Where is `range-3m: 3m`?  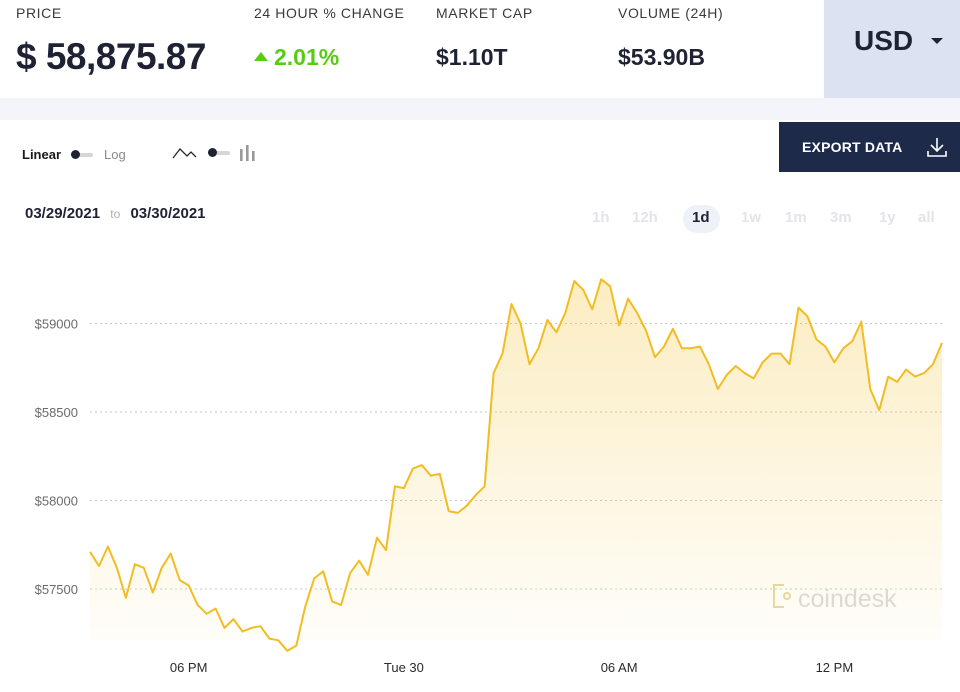 range-3m: 3m is located at coordinates (841, 217).